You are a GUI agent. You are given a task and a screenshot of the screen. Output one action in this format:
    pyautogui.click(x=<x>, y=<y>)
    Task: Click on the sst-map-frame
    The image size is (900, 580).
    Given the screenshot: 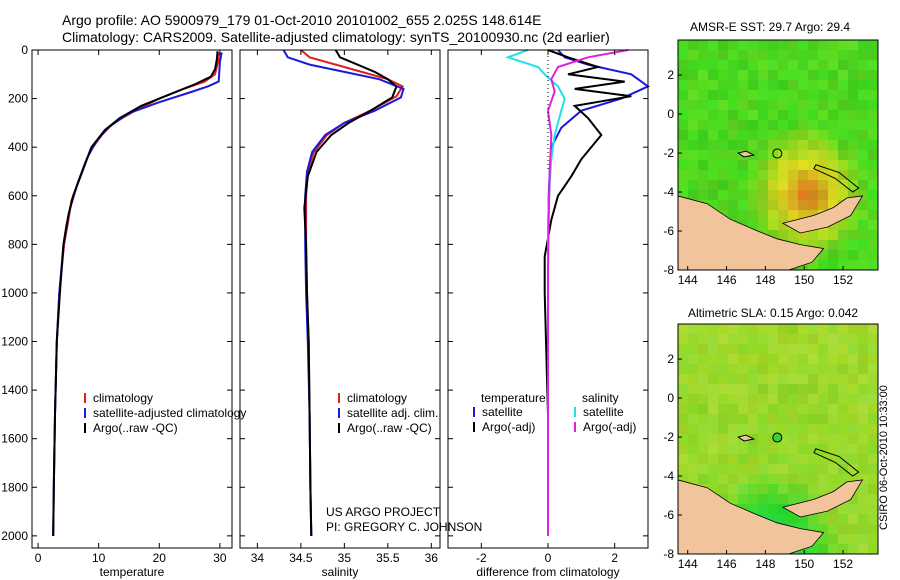 What is the action you would take?
    pyautogui.click(x=778, y=155)
    